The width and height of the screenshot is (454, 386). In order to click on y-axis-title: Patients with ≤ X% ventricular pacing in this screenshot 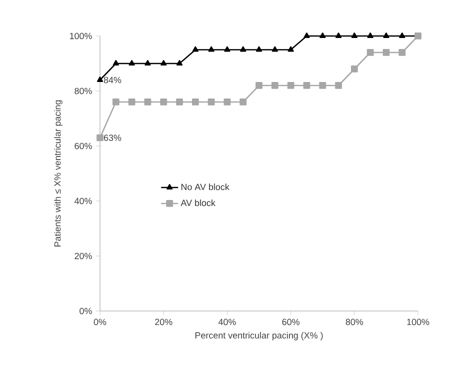, I will do `click(58, 173)`.